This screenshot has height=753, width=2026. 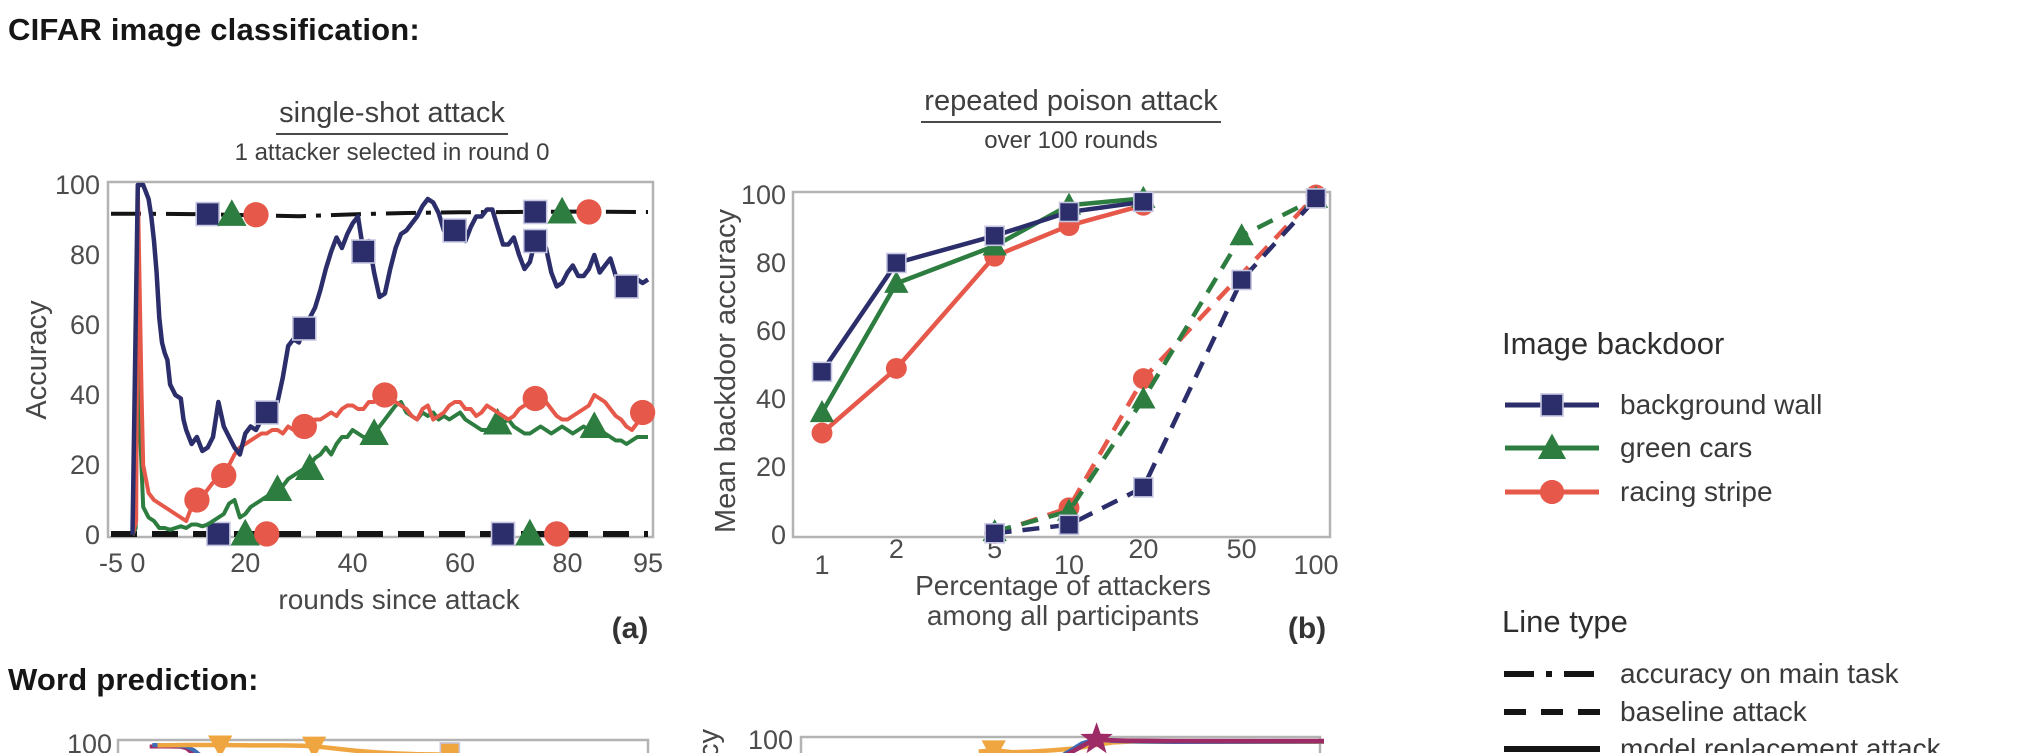 I want to click on background-wall-line-sample-icon, so click(x=1552, y=405).